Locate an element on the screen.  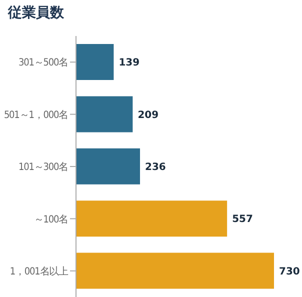
y-tick-label: ～100名 is located at coordinates (51, 219).